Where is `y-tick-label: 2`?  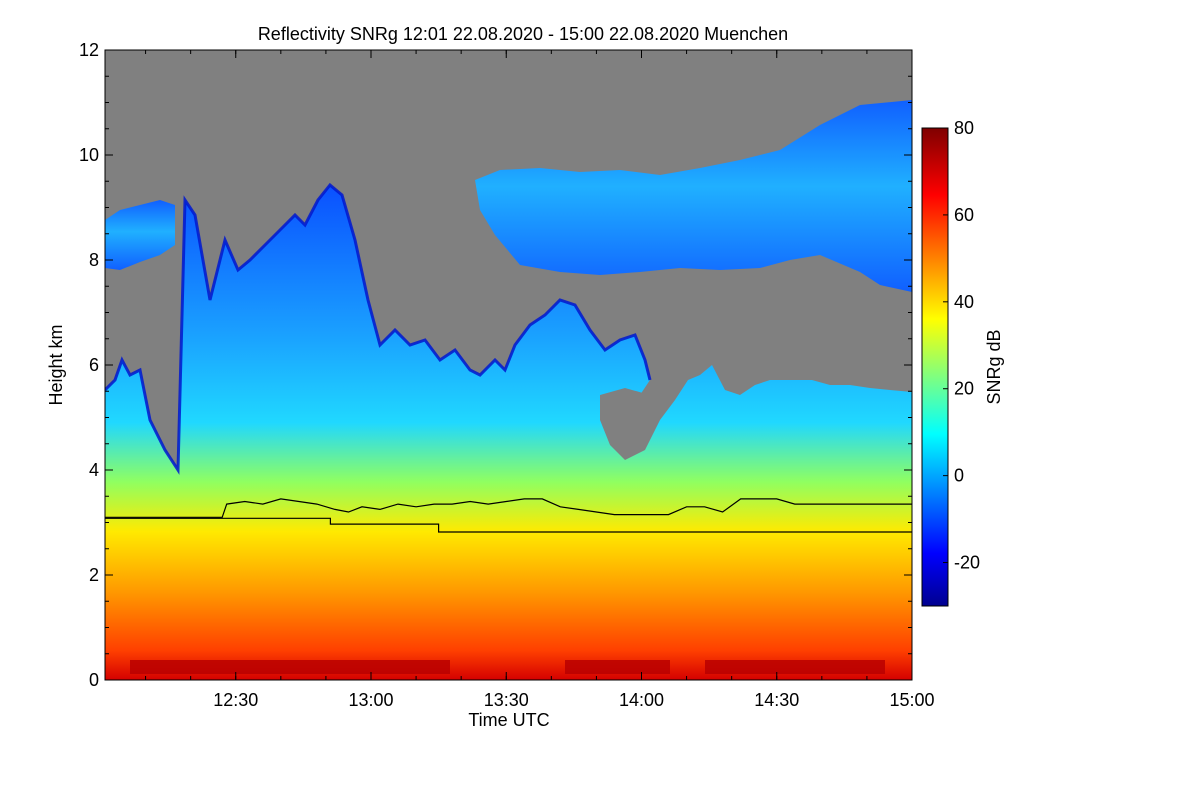 y-tick-label: 2 is located at coordinates (94, 575).